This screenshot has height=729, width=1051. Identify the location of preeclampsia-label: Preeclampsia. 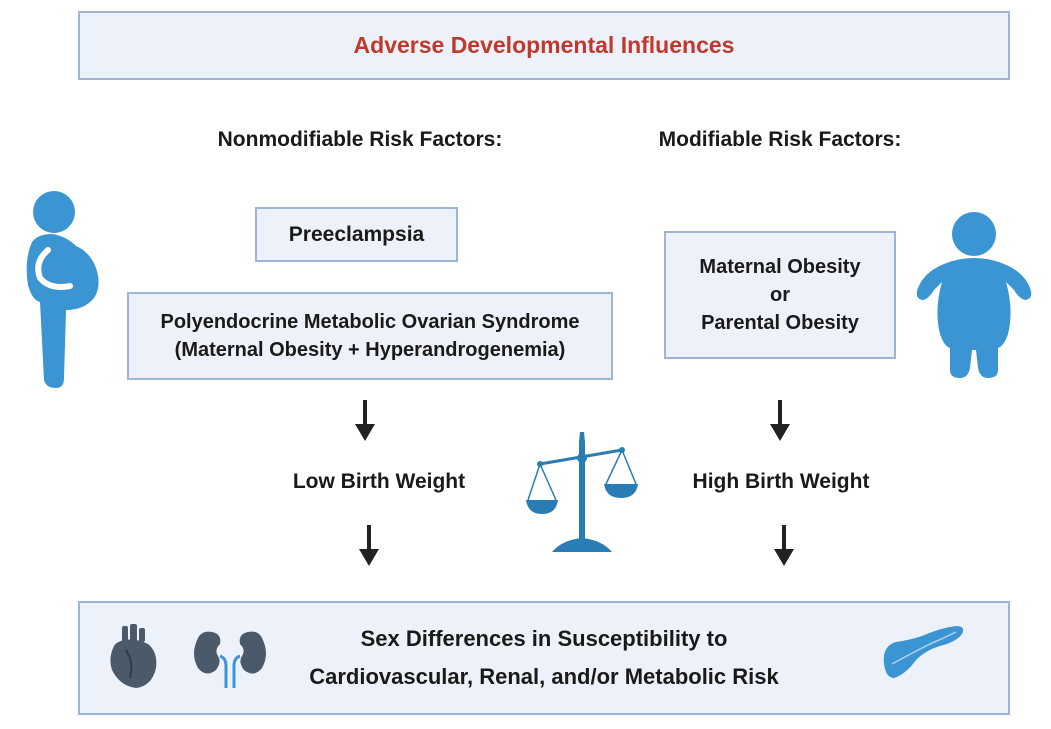
(356, 234).